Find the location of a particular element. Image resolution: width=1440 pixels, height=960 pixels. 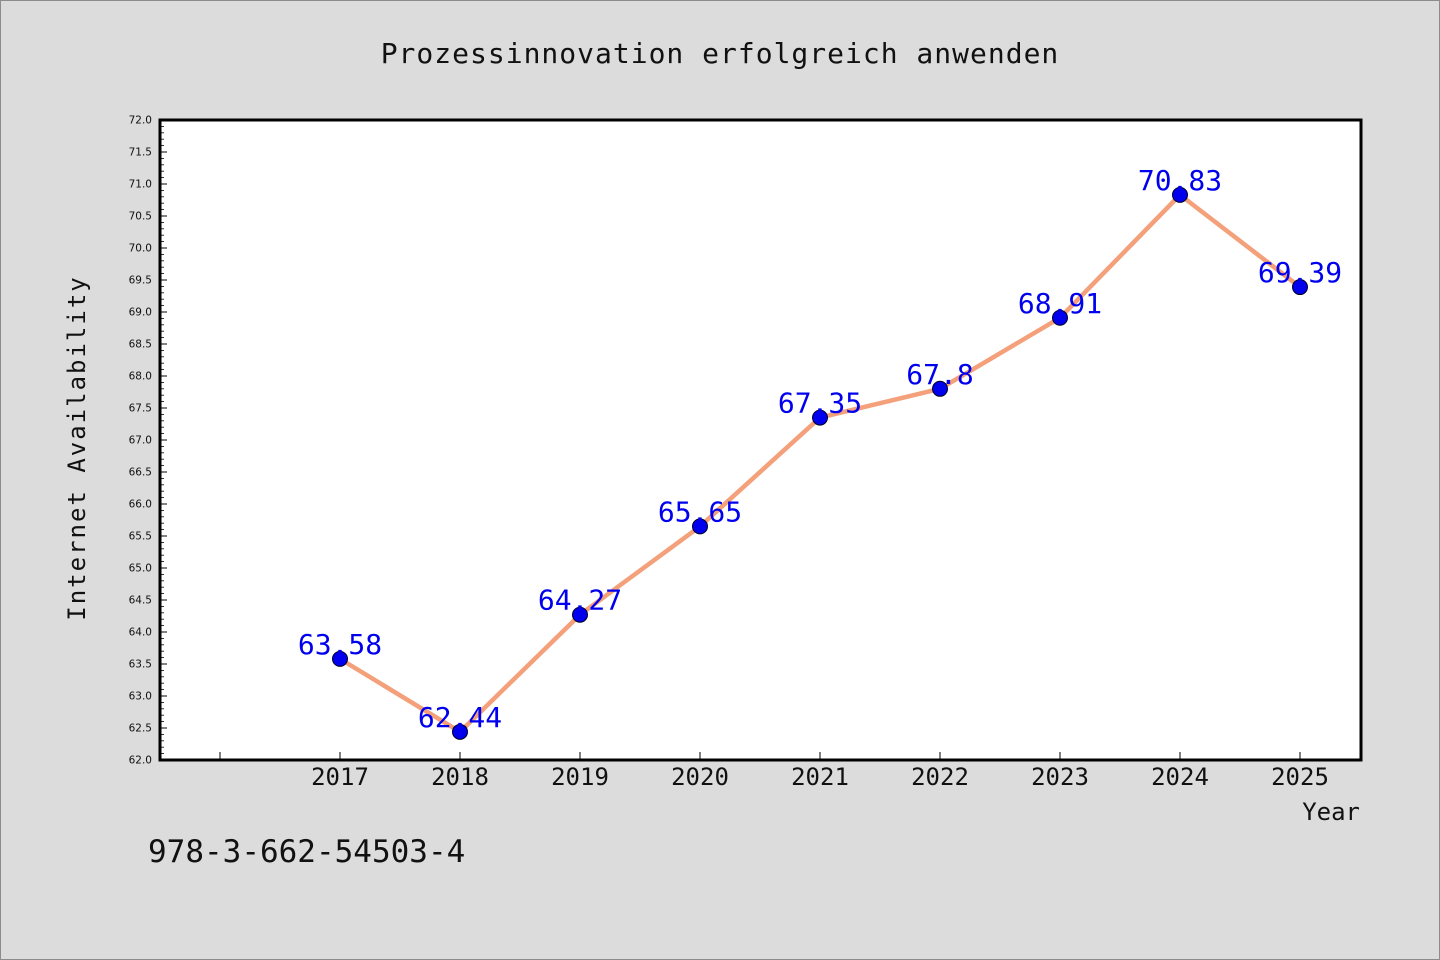

y-tick-label: 69.0 is located at coordinates (140, 313).